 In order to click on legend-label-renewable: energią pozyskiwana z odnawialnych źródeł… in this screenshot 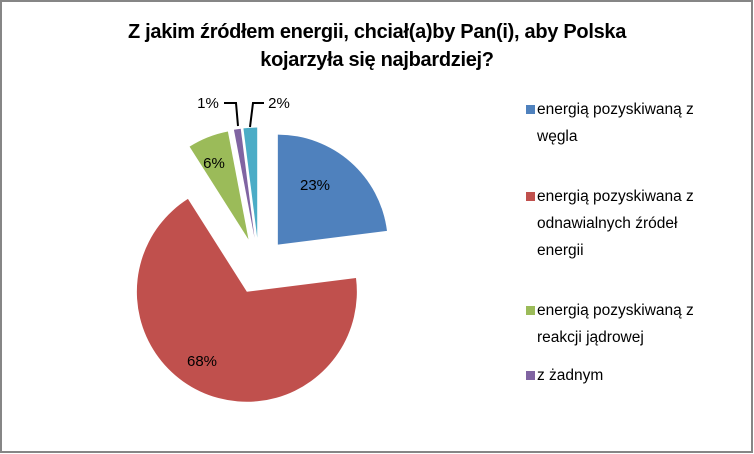, I will do `click(615, 223)`.